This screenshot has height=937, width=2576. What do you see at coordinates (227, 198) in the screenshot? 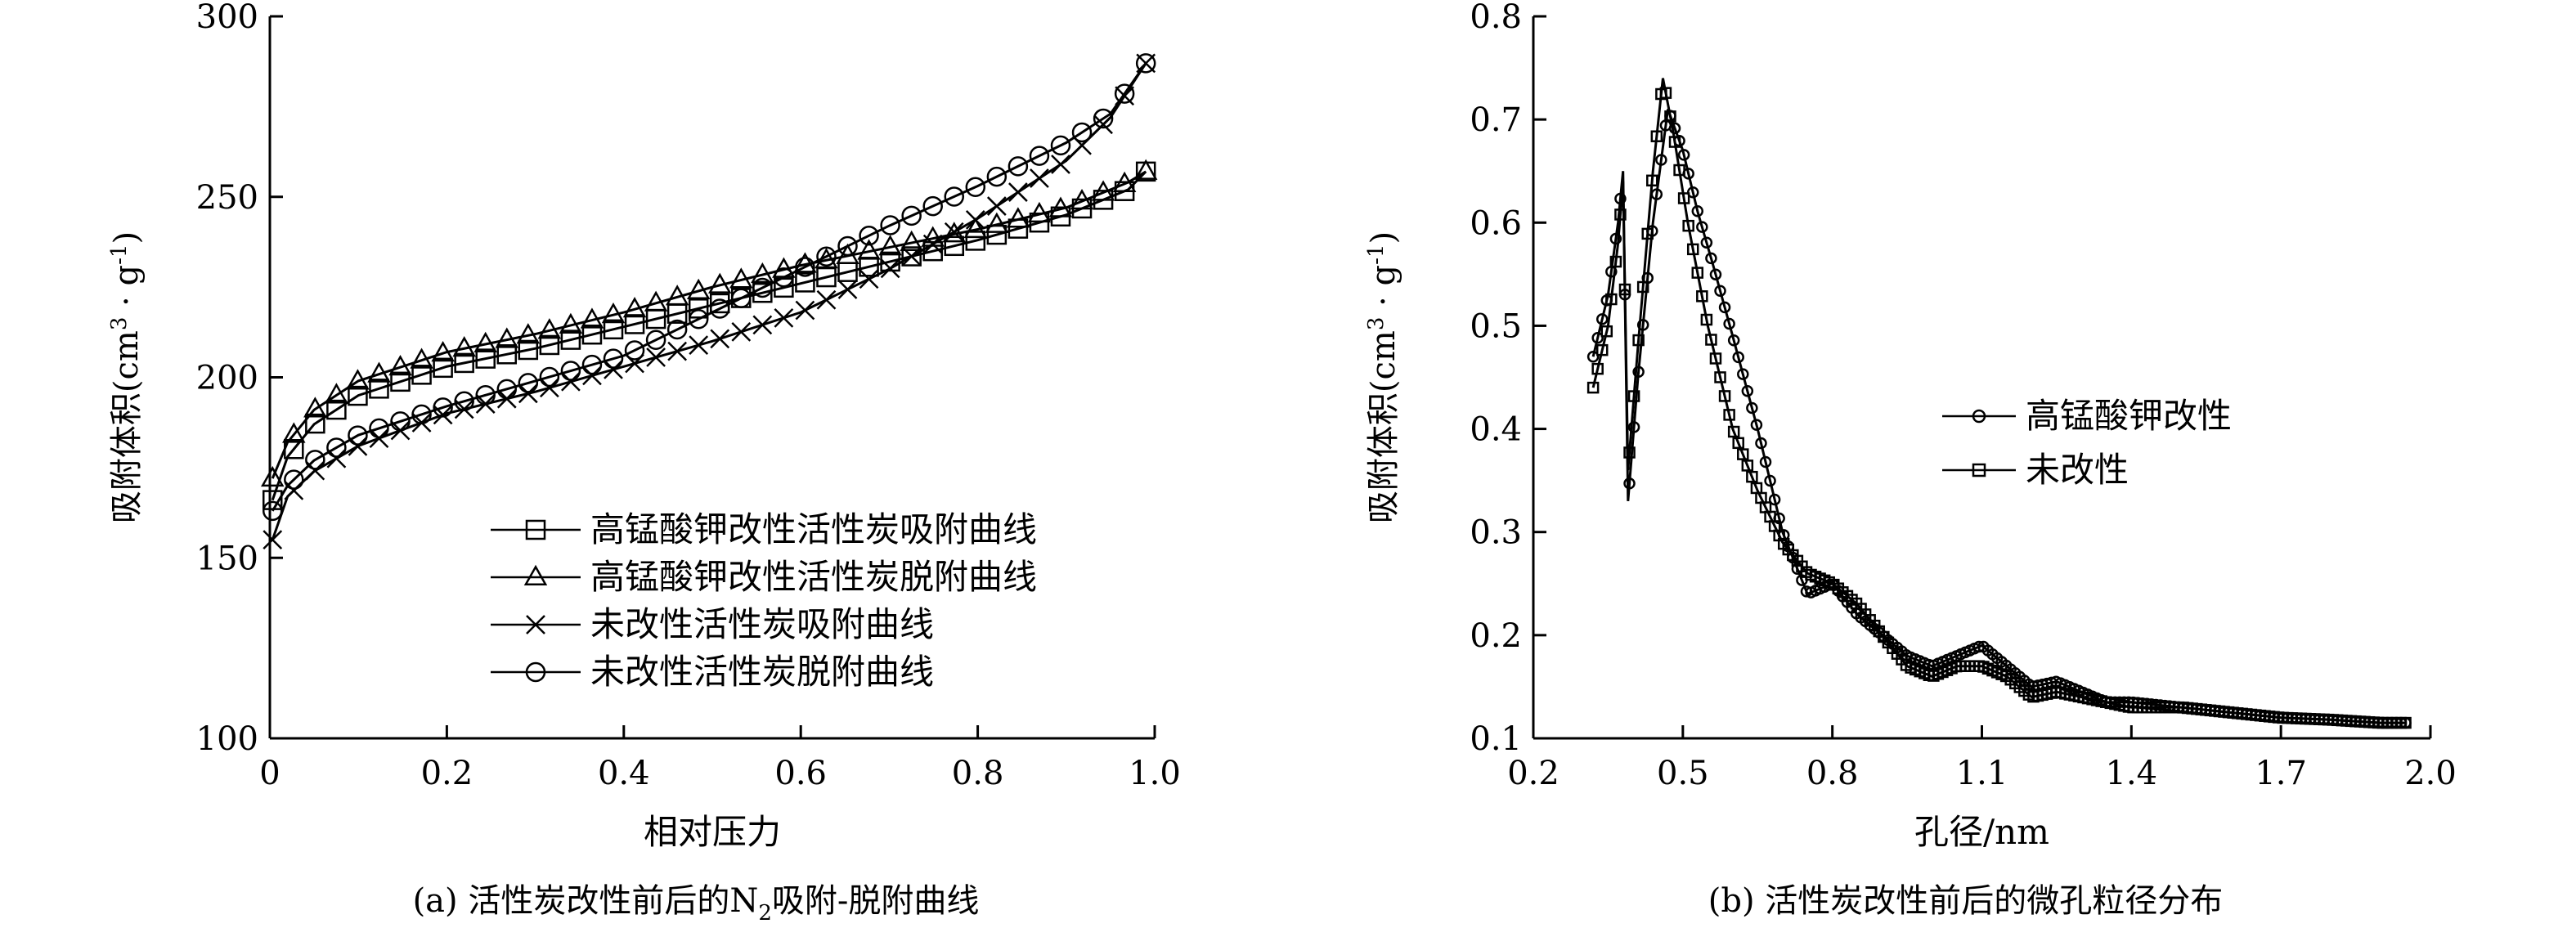
I see `y-tick-label: 250` at bounding box center [227, 198].